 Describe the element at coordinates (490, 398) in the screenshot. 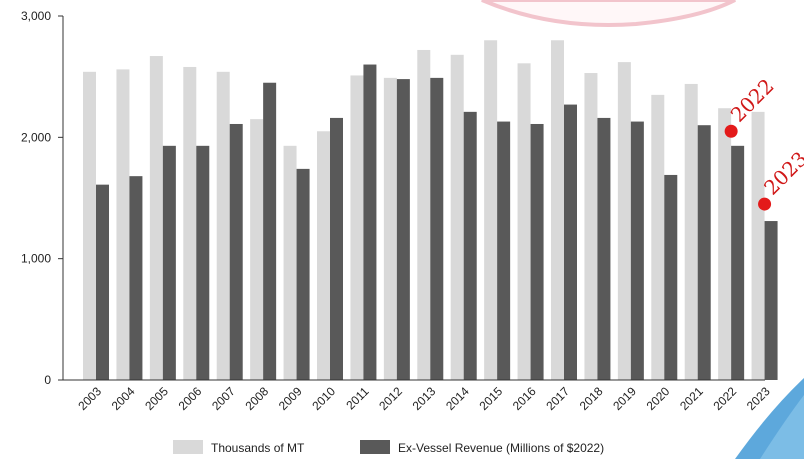

I see `x-tick-label: 2015` at that location.